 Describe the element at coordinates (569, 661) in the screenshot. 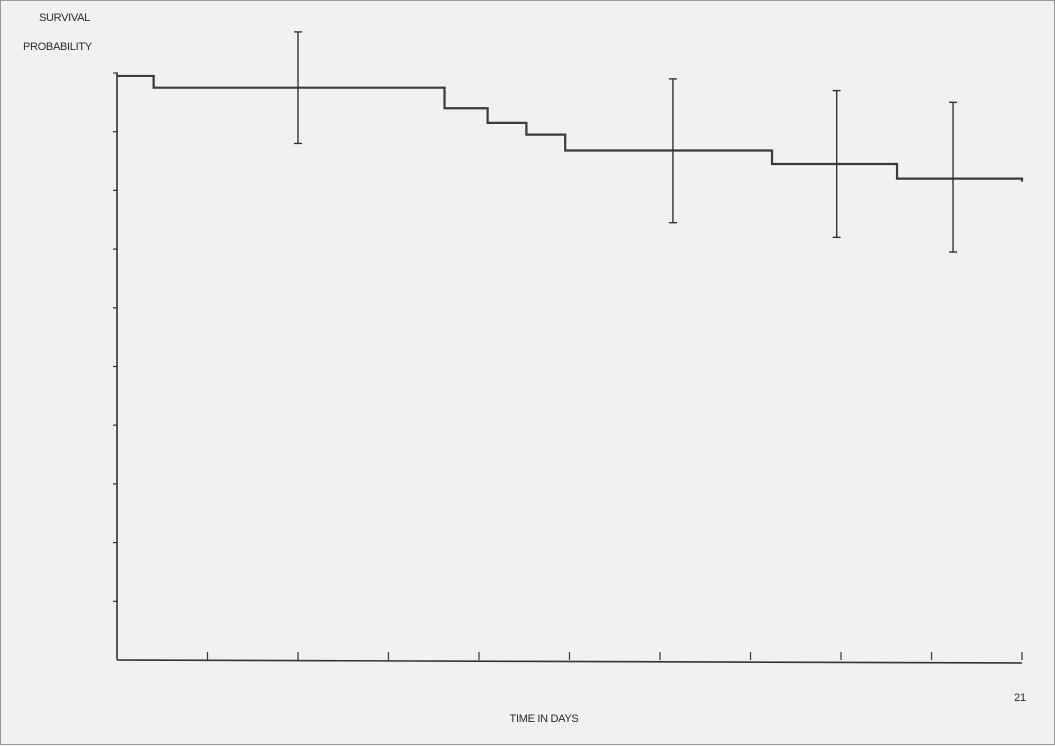

I see `x-axis-line` at that location.